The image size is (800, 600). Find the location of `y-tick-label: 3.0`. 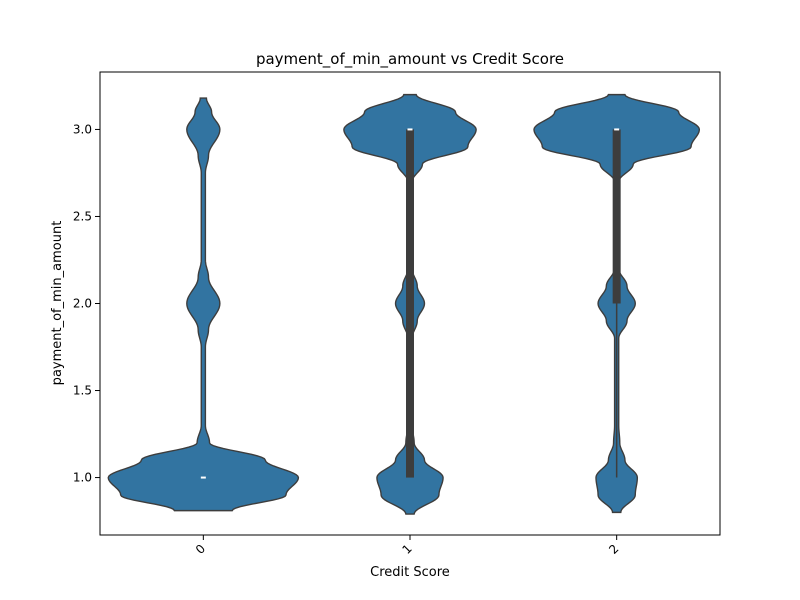

y-tick-label: 3.0 is located at coordinates (82, 129).